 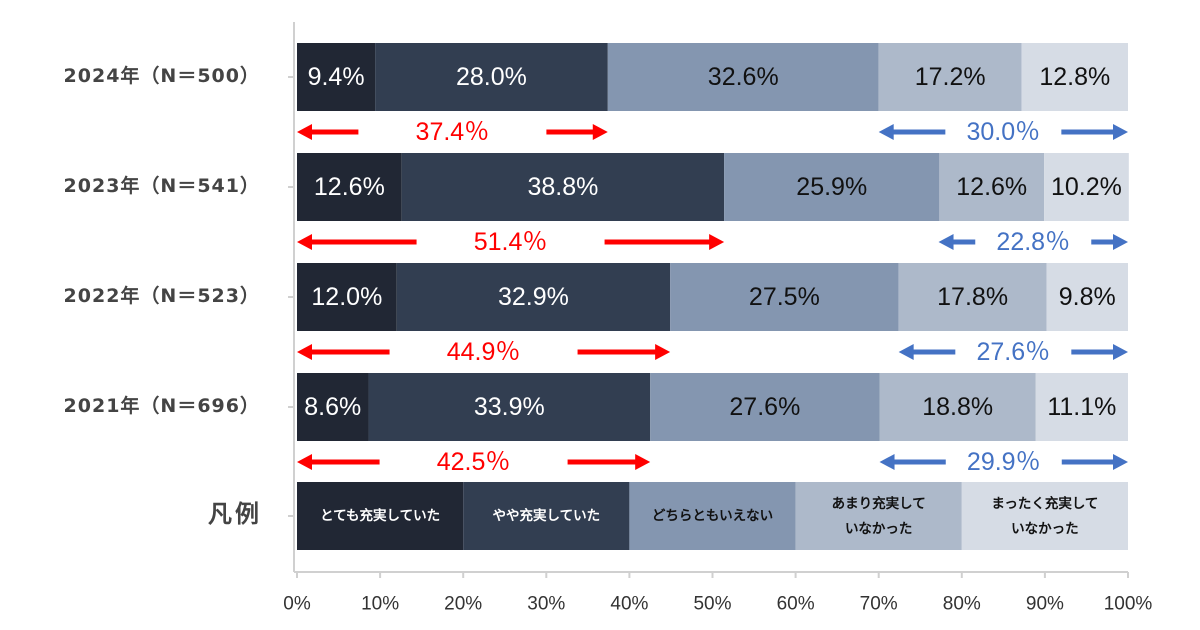 I want to click on bar-value-label: 17.2%, so click(x=950, y=77).